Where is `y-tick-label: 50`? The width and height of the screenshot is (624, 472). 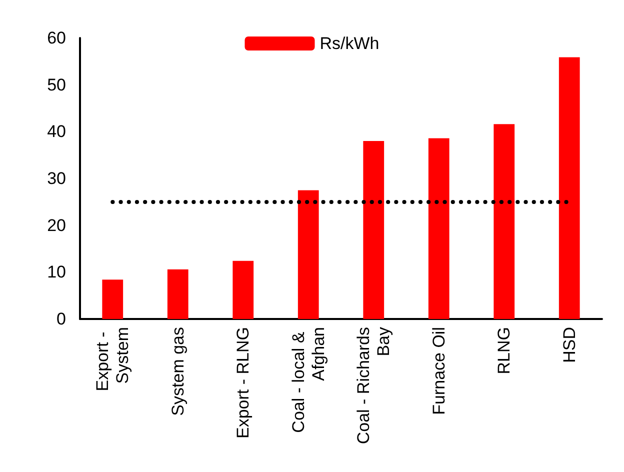 y-tick-label: 50 is located at coordinates (56, 84).